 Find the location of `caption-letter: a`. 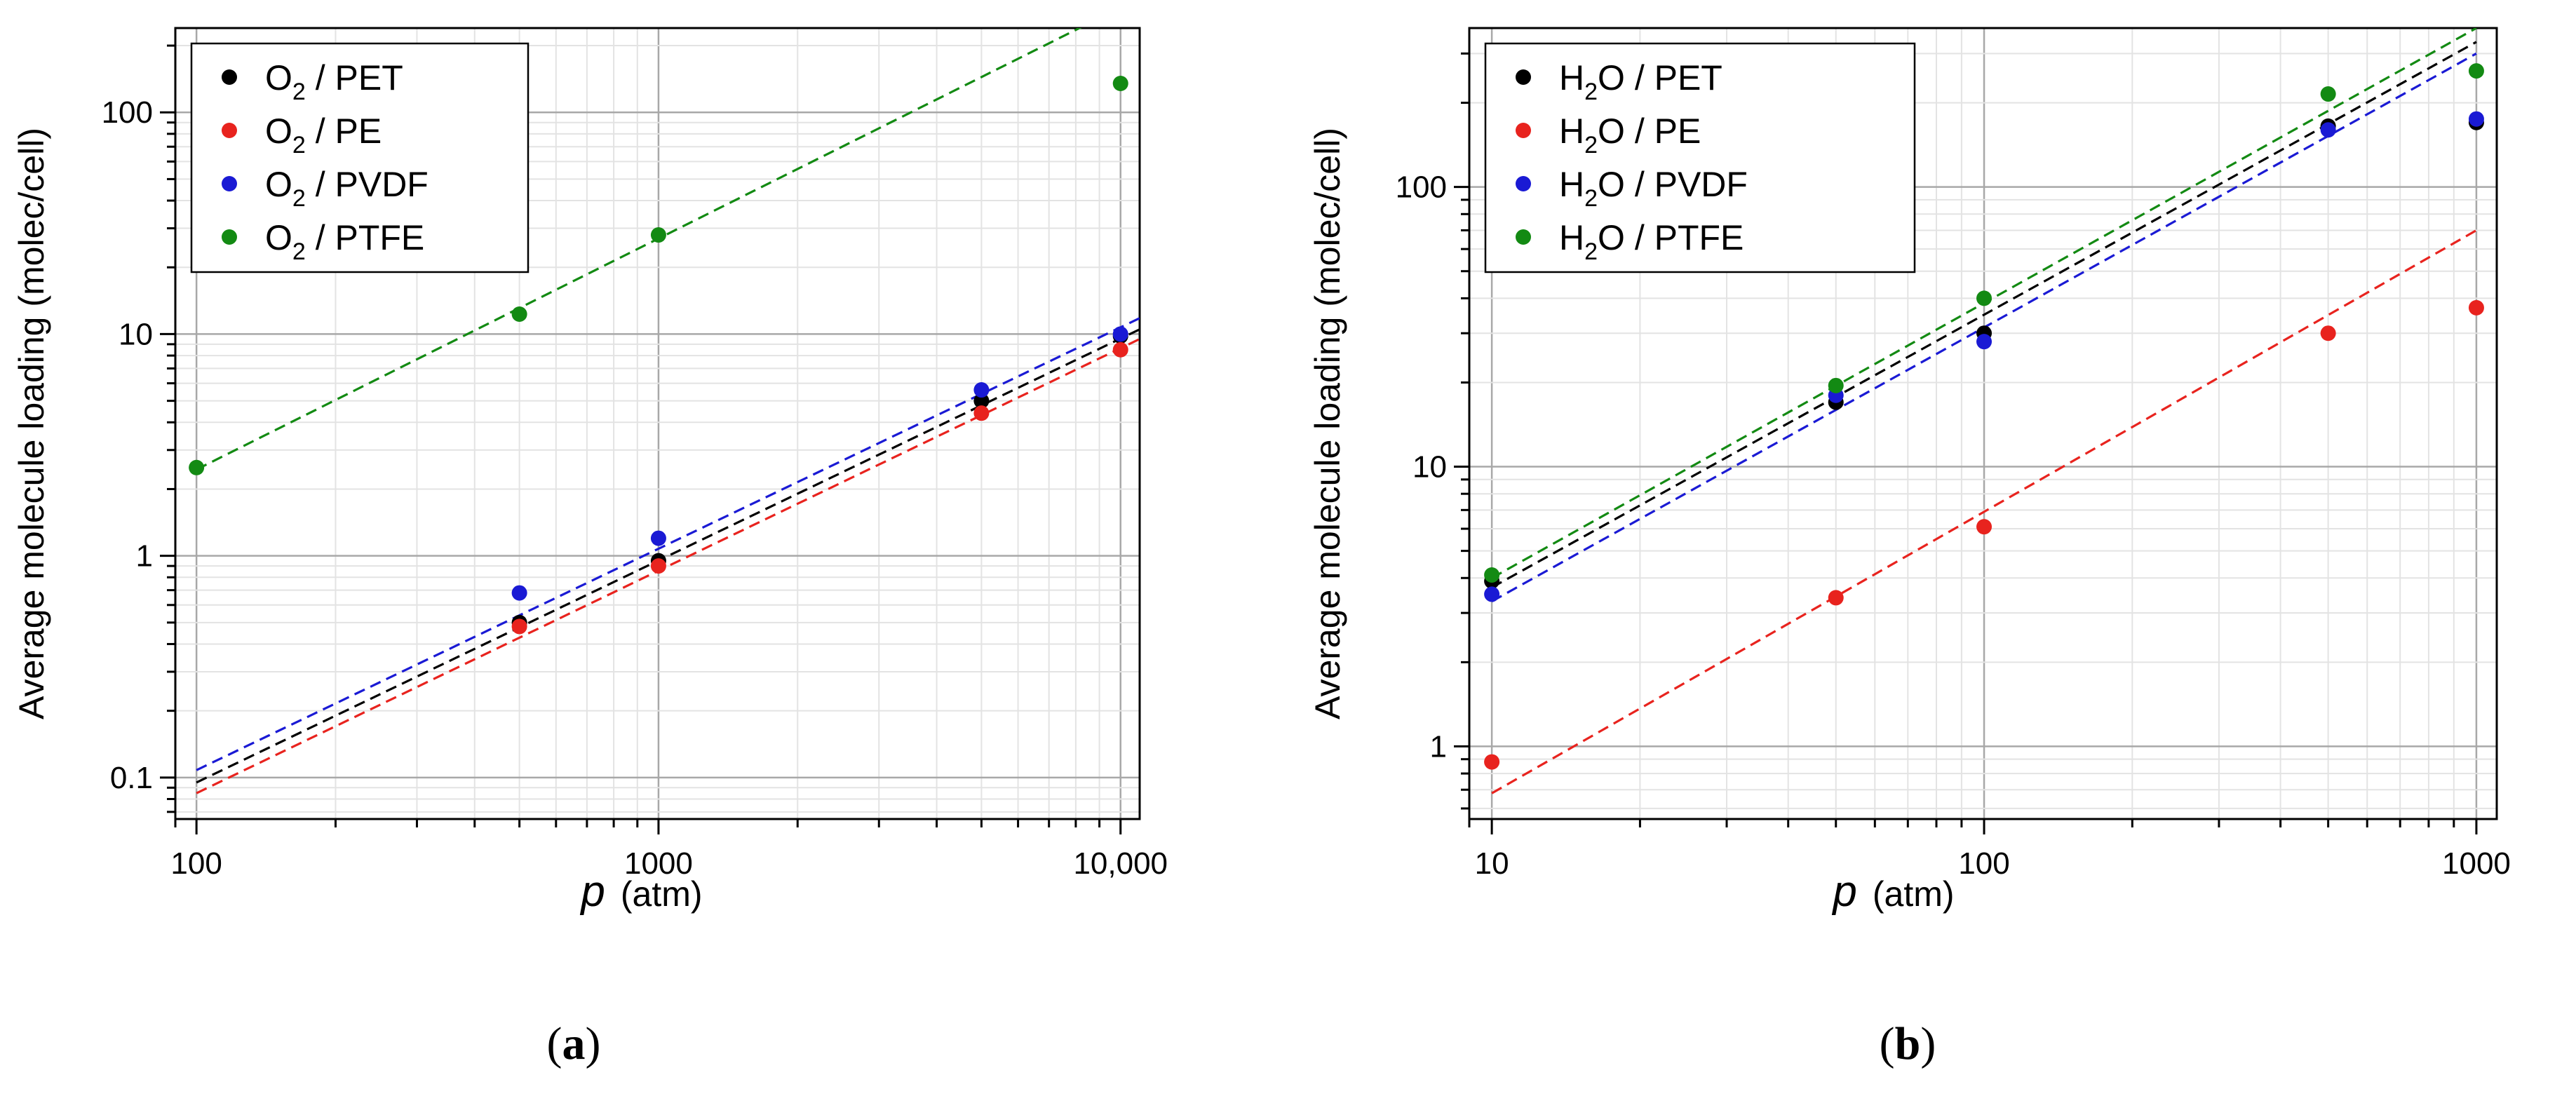

caption-letter: a is located at coordinates (574, 1043).